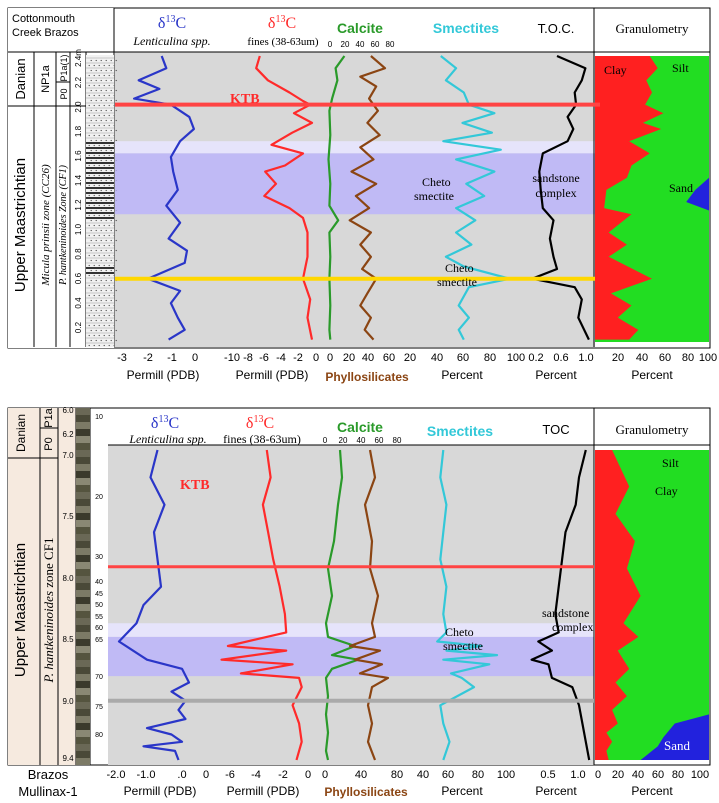 The height and width of the screenshot is (803, 719). What do you see at coordinates (506, 775) in the screenshot?
I see `bottom-smect-tick: 100` at bounding box center [506, 775].